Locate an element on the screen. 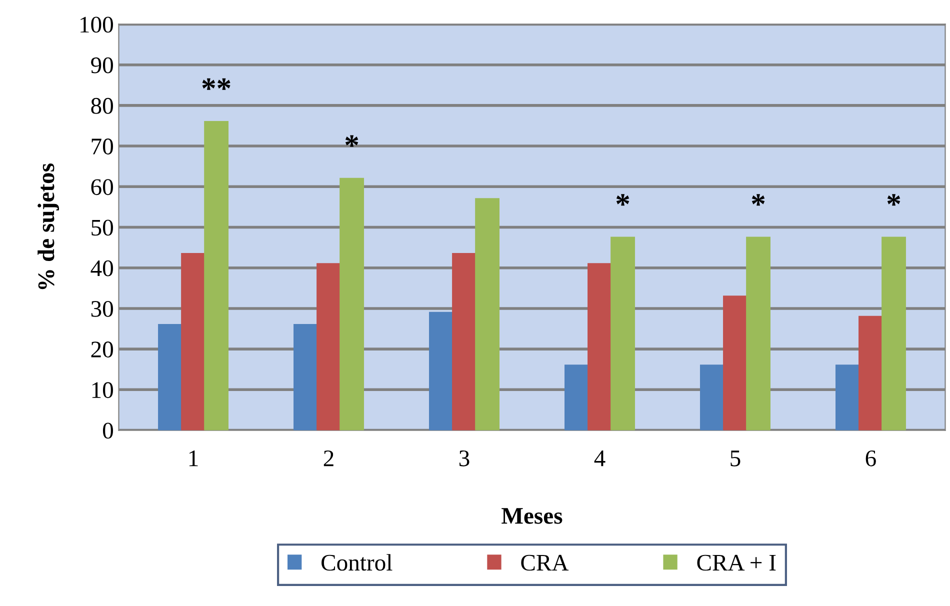 Image resolution: width=950 pixels, height=606 pixels. x-tick-label: 6 is located at coordinates (871, 458).